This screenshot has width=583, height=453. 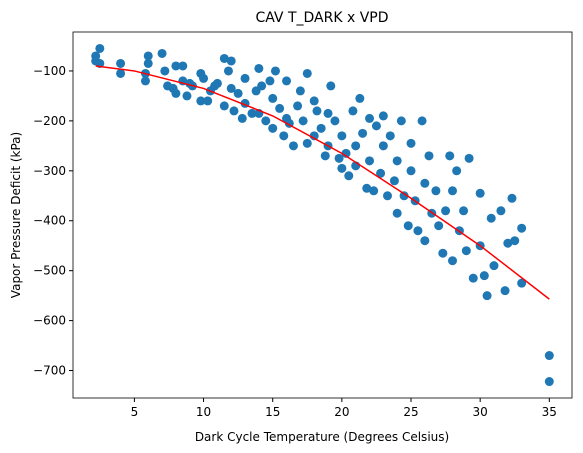 I want to click on y-tick-label: −300, so click(x=49, y=171).